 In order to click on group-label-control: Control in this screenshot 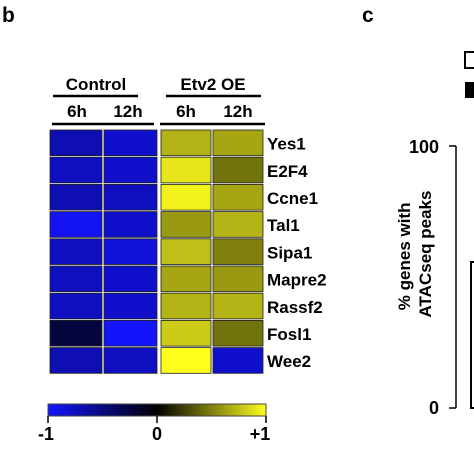, I will do `click(96, 84)`.